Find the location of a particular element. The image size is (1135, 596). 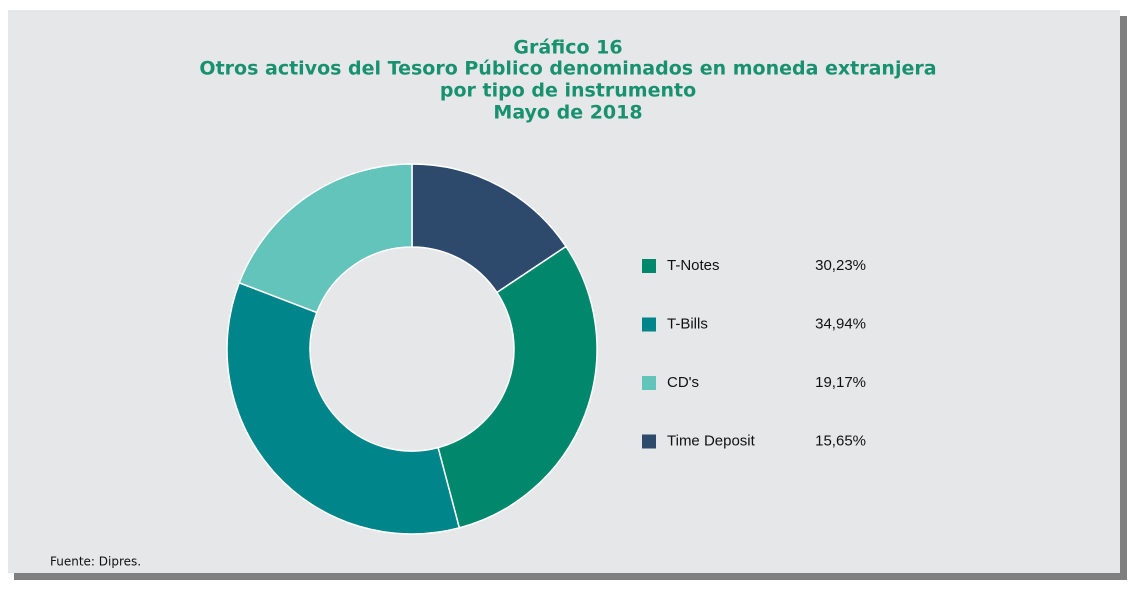

value-label: 30,23% is located at coordinates (840, 265).